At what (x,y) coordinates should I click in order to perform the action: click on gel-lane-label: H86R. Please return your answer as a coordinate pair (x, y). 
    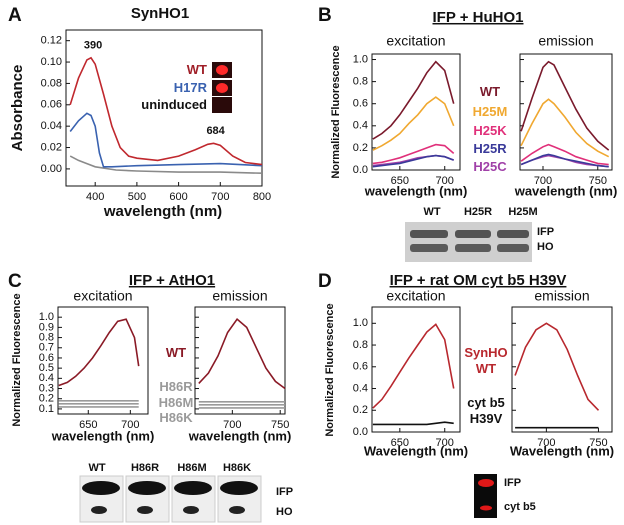
    Looking at the image, I should click on (145, 468).